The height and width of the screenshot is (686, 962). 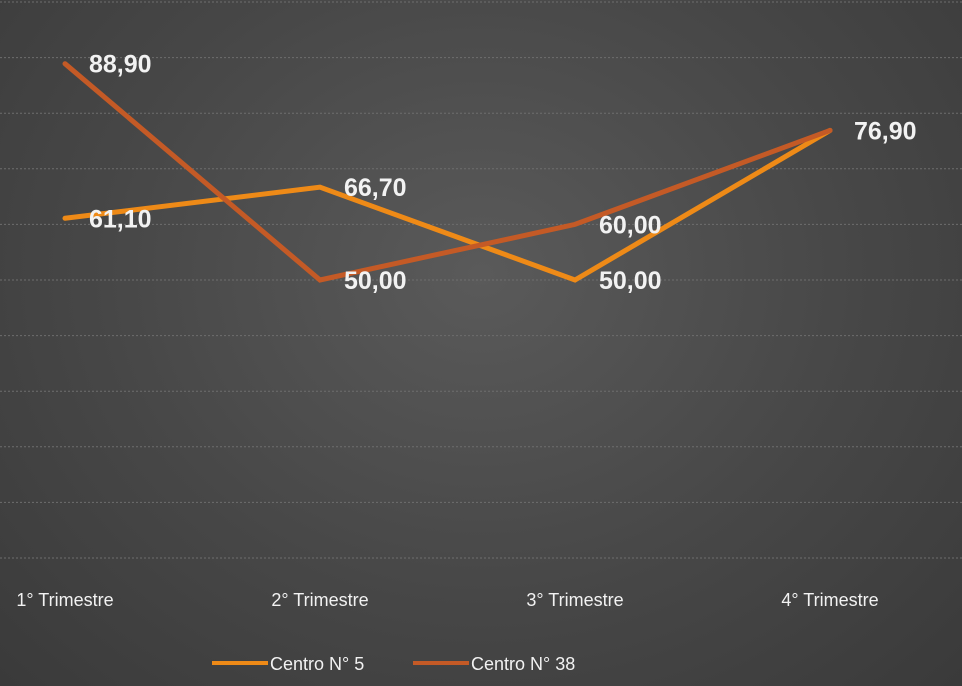 What do you see at coordinates (120, 65) in the screenshot?
I see `data-label: 88,90` at bounding box center [120, 65].